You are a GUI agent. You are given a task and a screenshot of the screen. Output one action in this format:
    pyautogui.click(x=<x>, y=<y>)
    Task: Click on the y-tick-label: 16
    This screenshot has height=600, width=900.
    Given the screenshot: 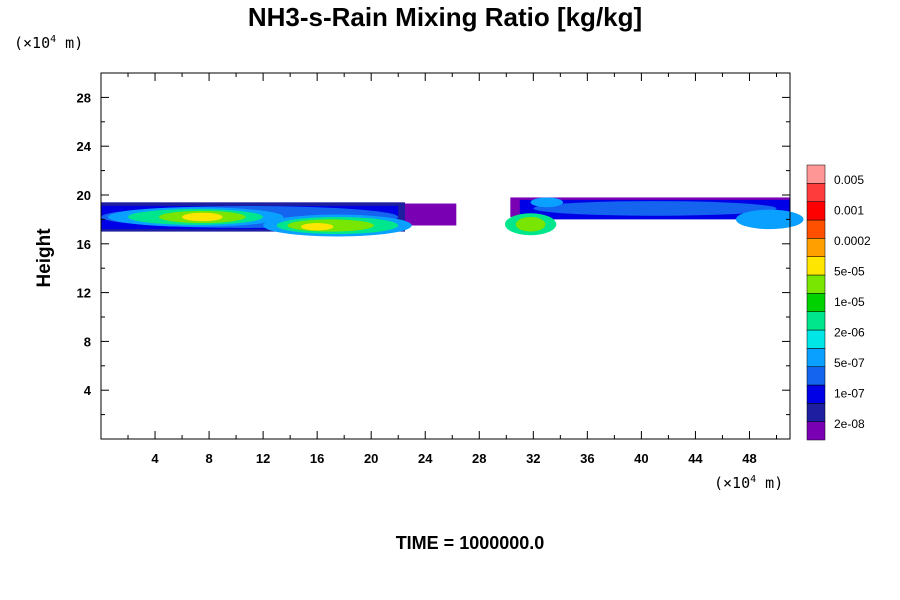 What is the action you would take?
    pyautogui.click(x=84, y=244)
    